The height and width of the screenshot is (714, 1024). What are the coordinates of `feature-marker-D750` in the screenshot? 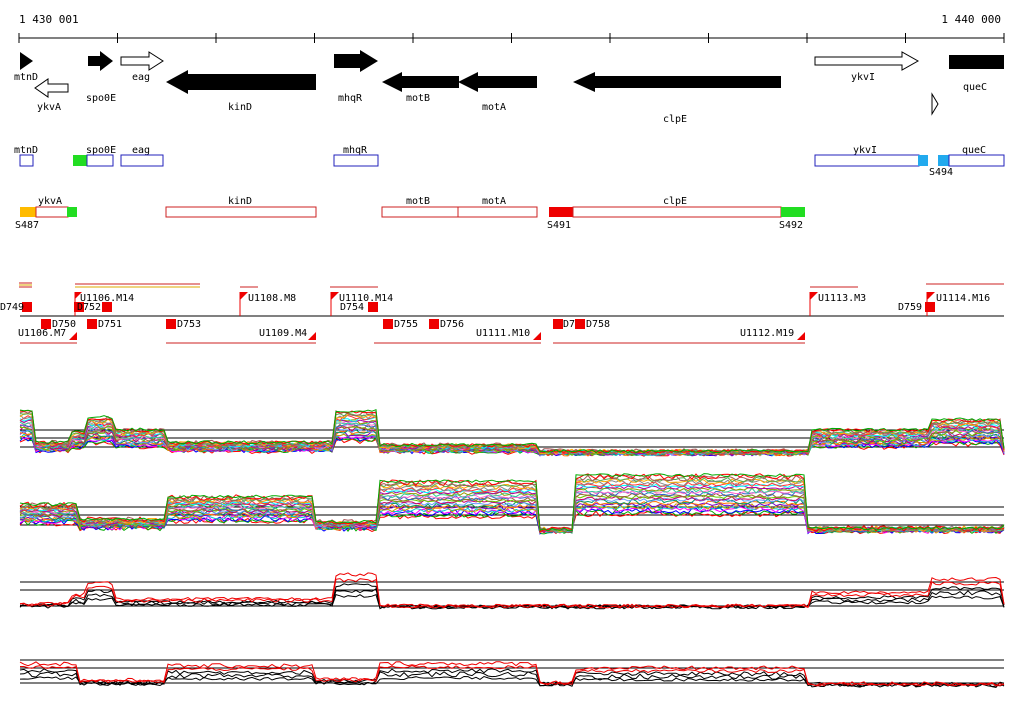 It's located at (46, 324).